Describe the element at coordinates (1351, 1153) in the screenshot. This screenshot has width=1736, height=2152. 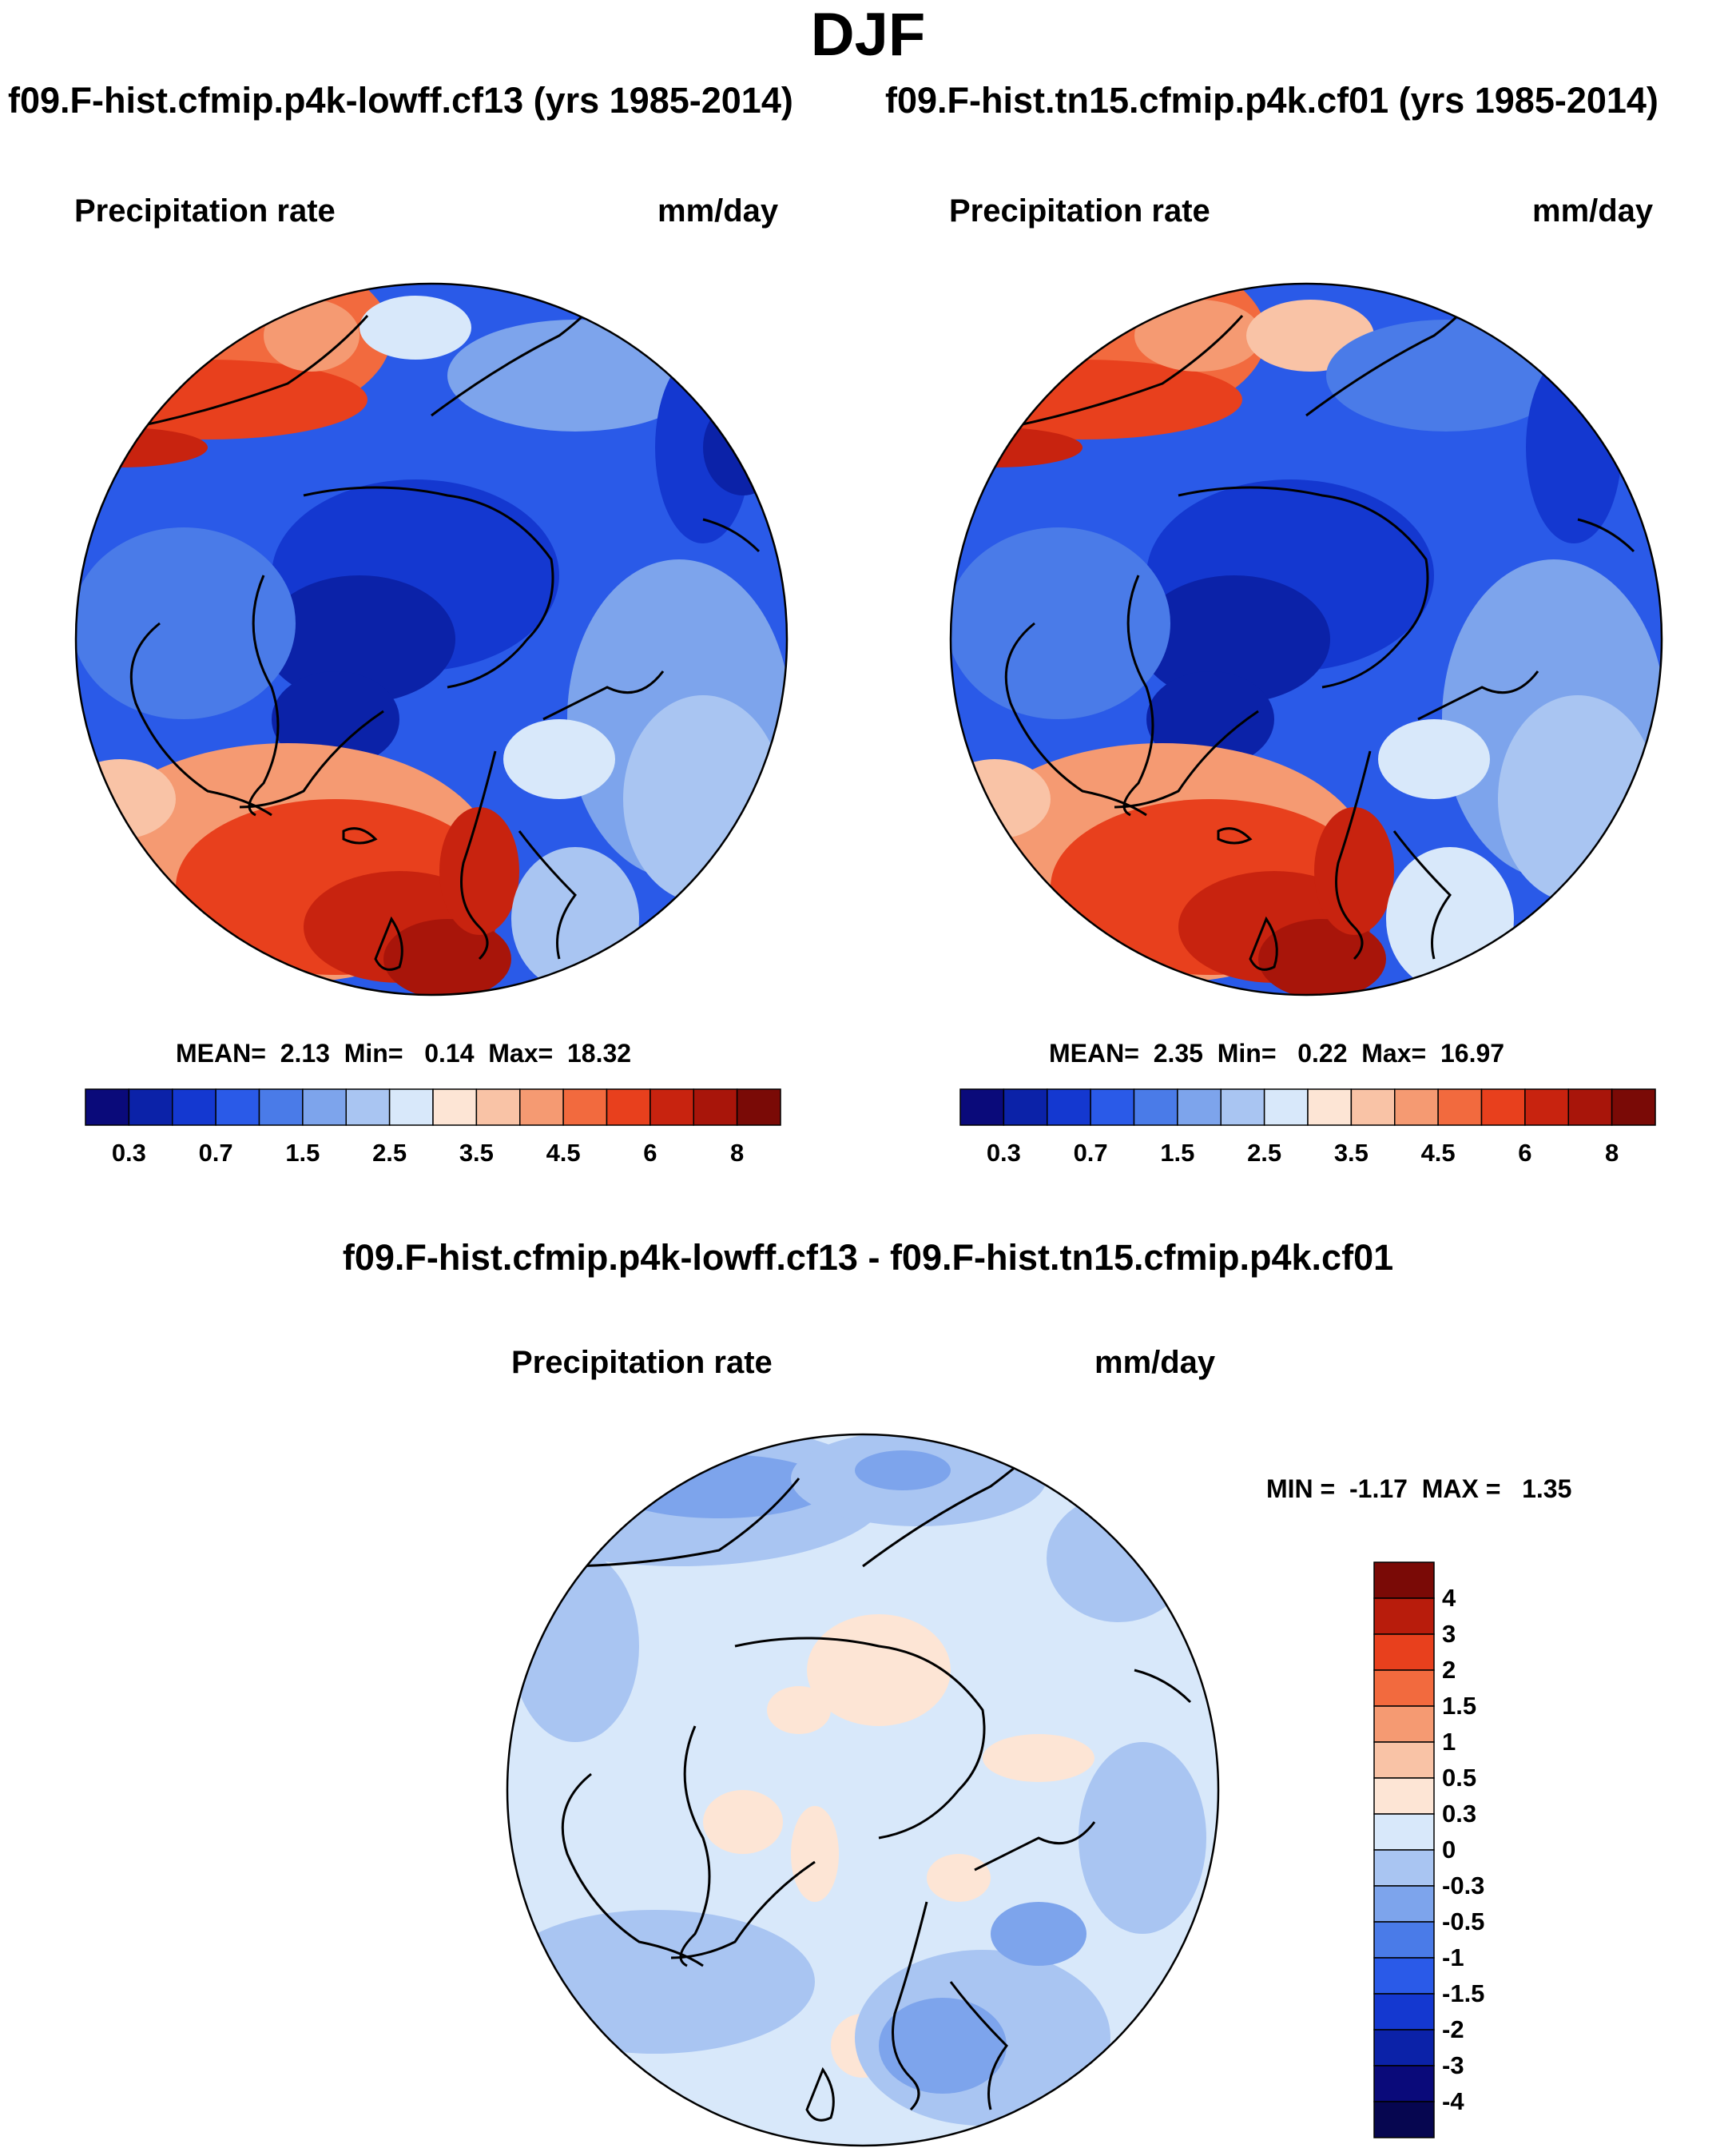
I see `panel-b-colorbar-tick-label: 3.5` at that location.